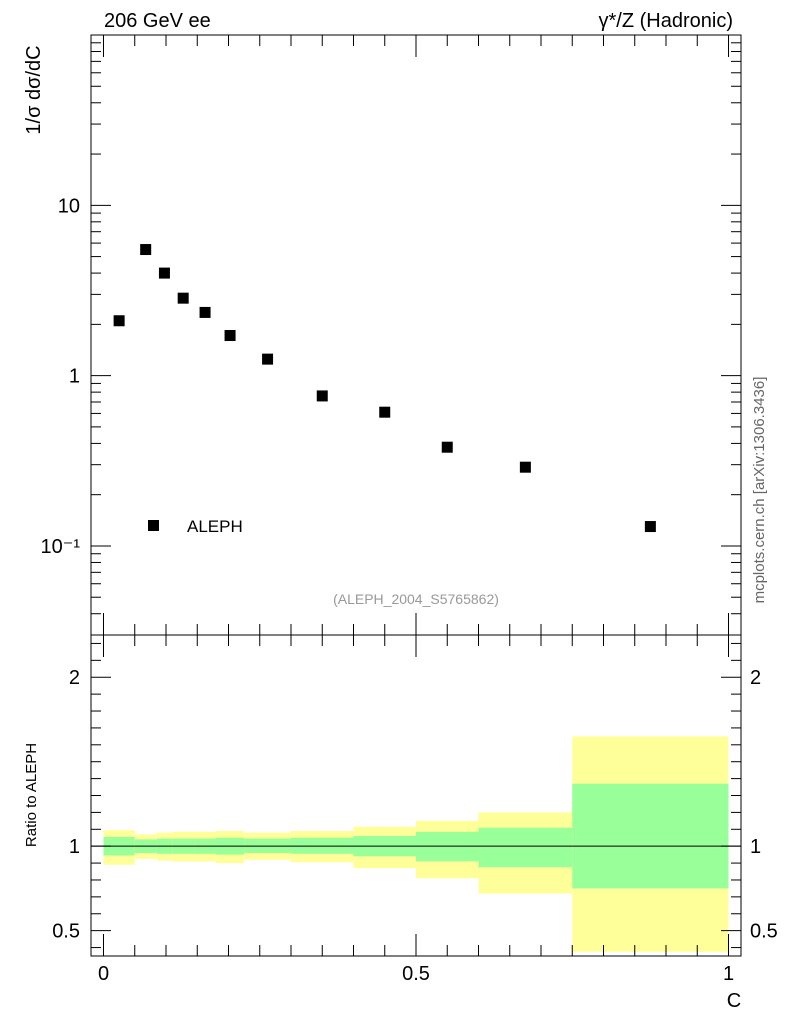 This screenshot has width=786, height=1024. I want to click on x-tick-label: 1, so click(728, 974).